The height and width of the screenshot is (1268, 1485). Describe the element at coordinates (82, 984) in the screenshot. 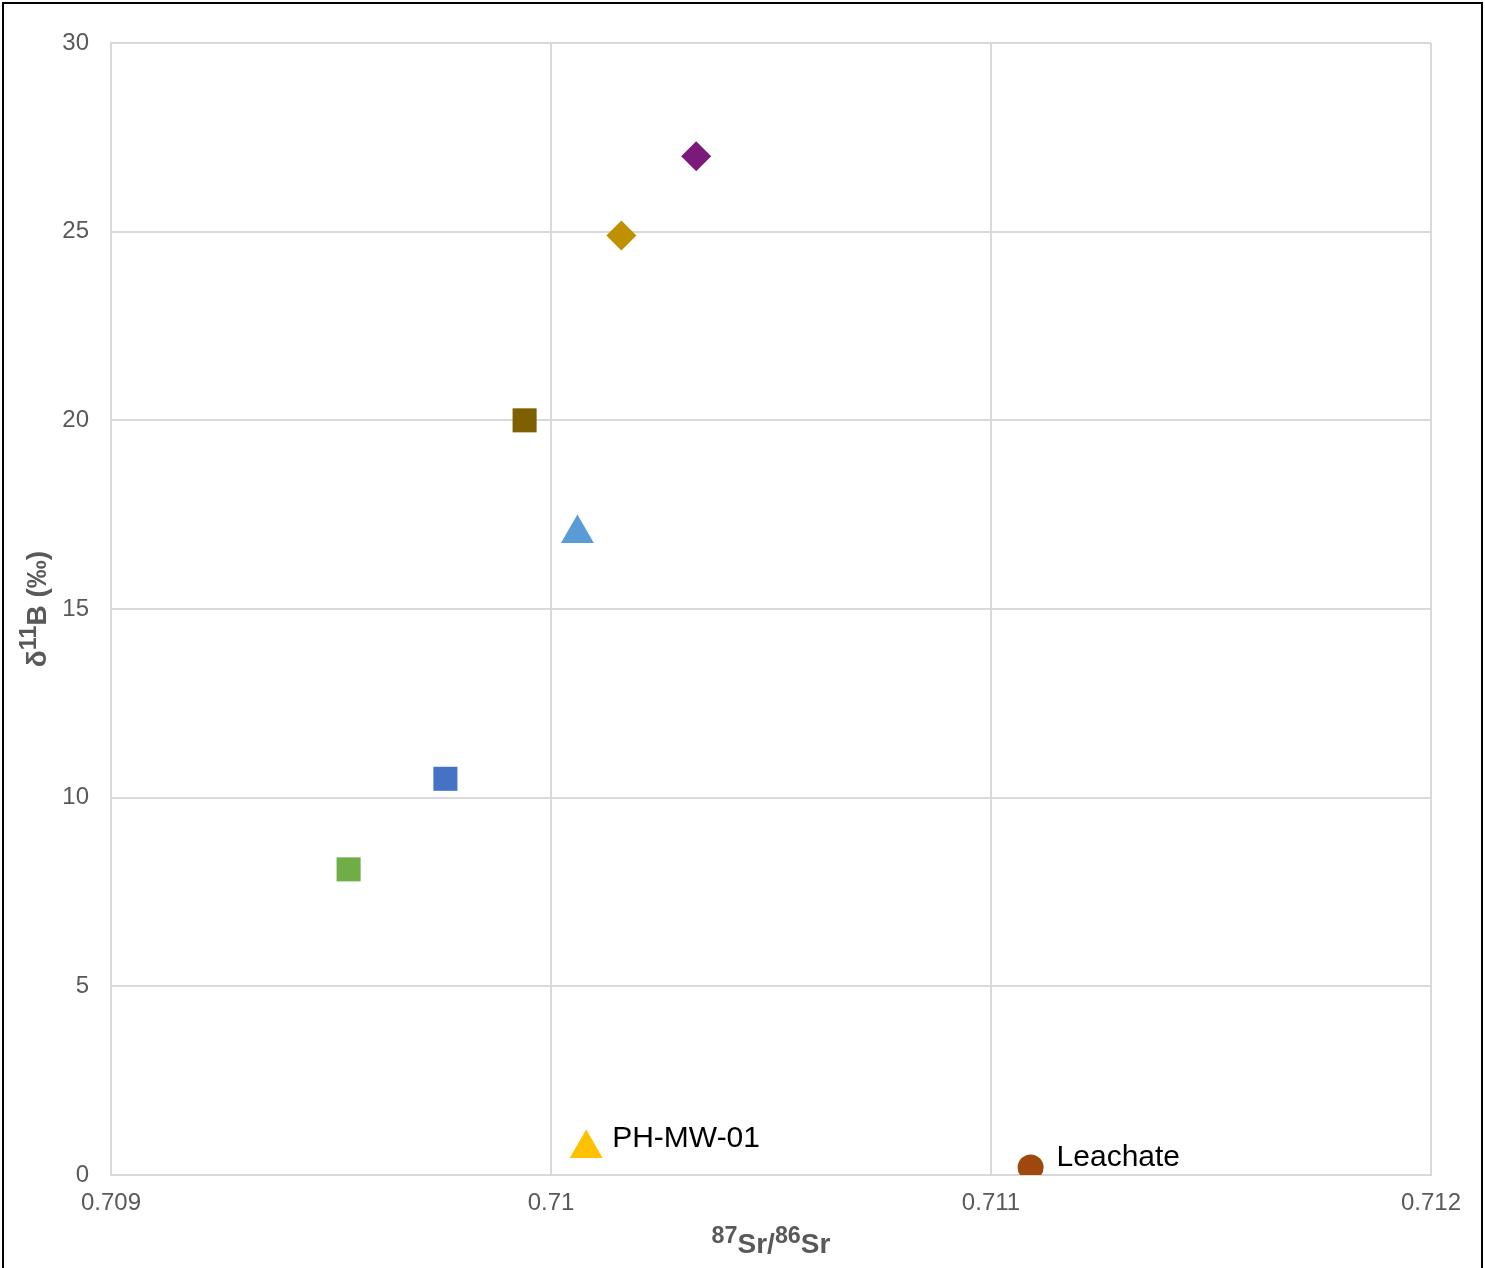

I see `y-tick-label: 5` at that location.